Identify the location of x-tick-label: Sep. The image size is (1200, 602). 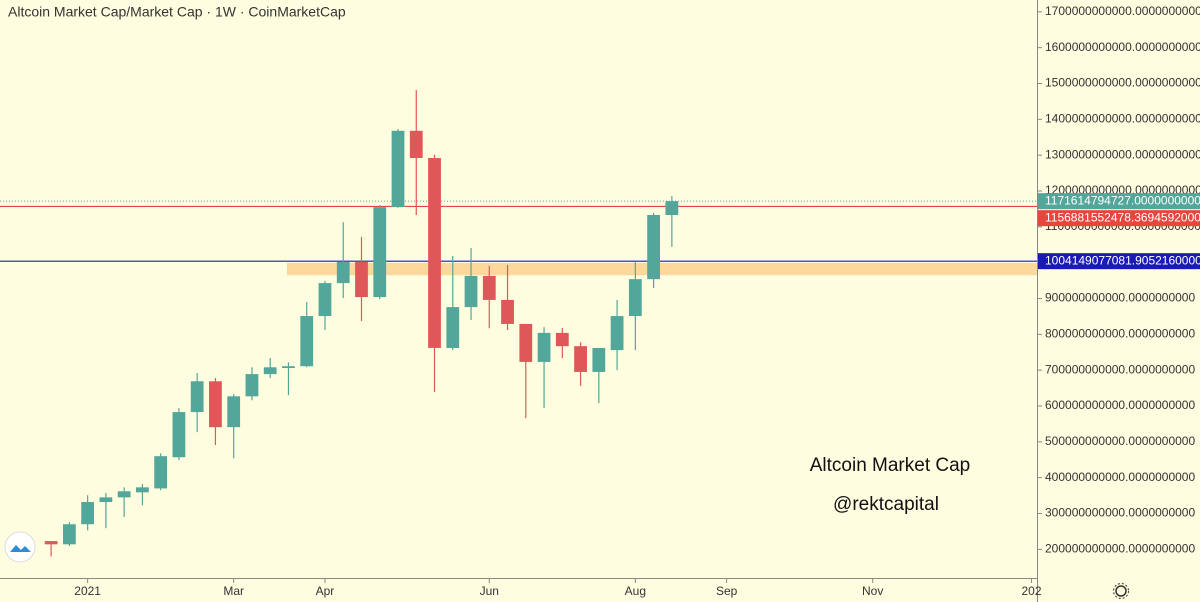
(727, 591).